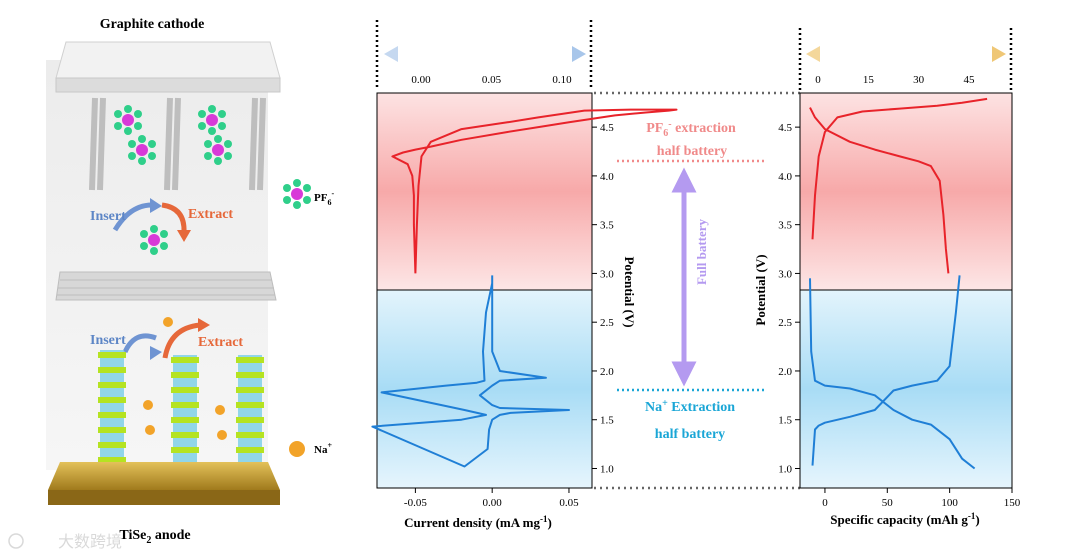 The image size is (1080, 560). Describe the element at coordinates (220, 342) in the screenshot. I see `extract-label-bottom: Extract` at that location.